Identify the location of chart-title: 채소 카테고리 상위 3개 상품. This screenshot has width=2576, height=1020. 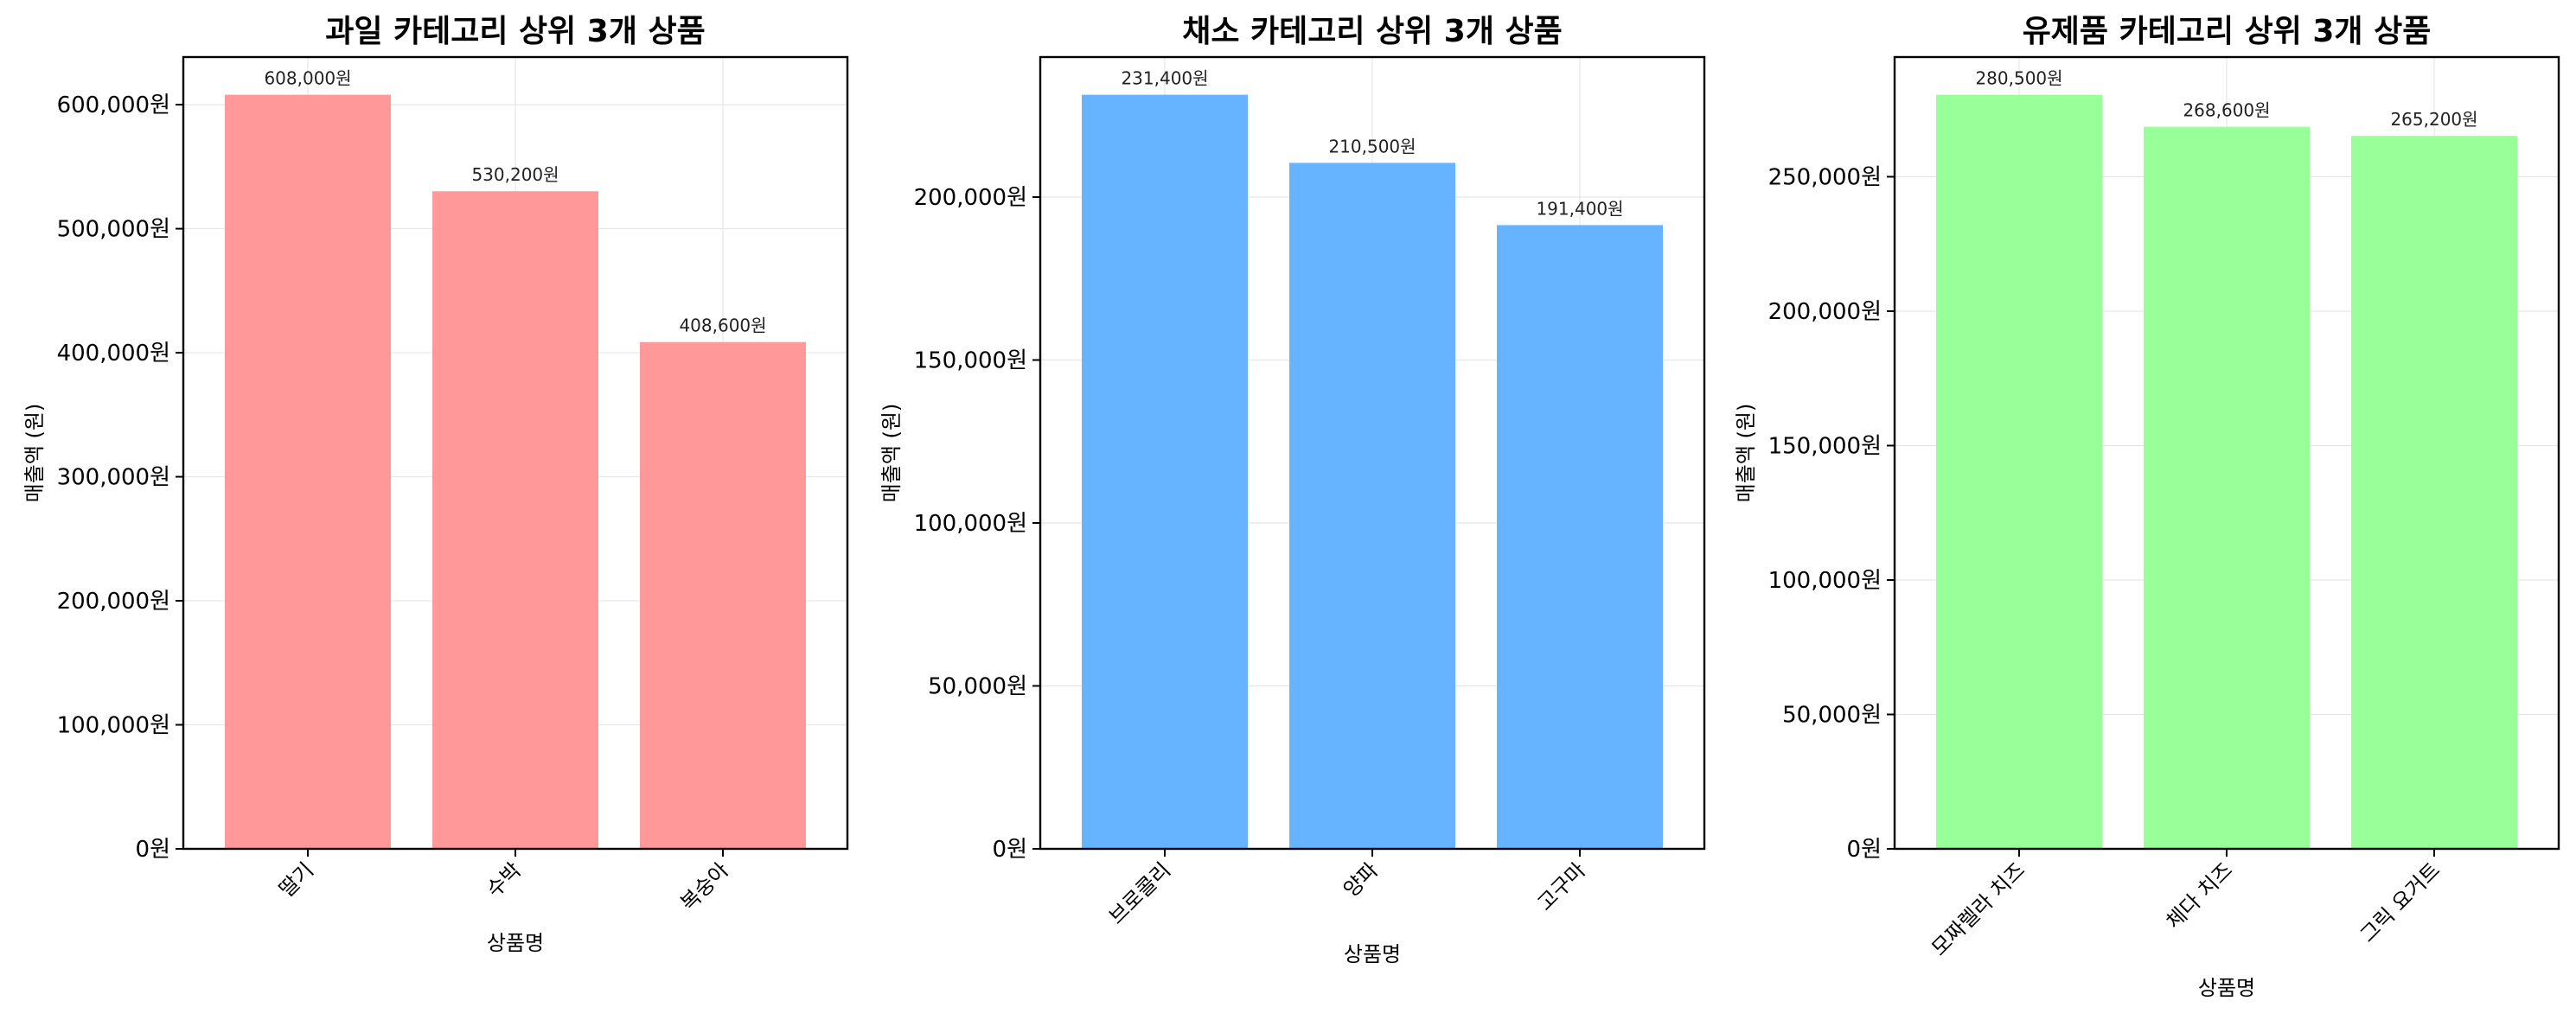
(1373, 32).